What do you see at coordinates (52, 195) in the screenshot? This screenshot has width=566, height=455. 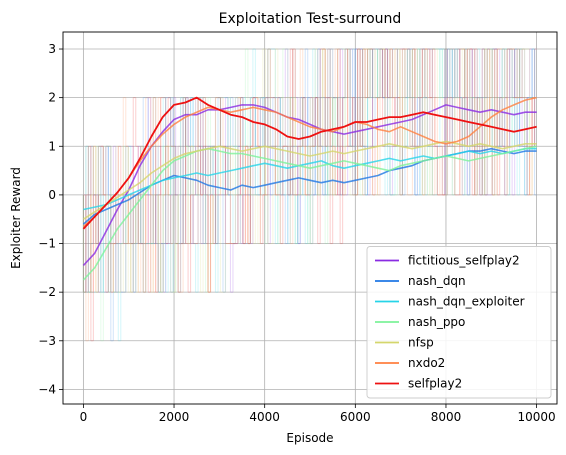 I see `y-tick-label: 0` at bounding box center [52, 195].